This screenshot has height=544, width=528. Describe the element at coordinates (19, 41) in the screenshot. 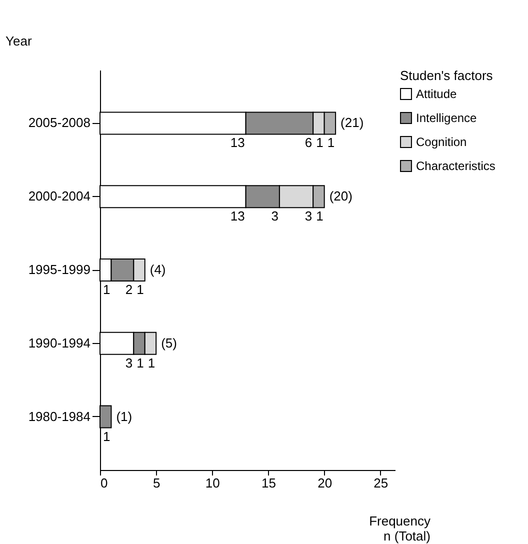

I see `y-axis-title: Year` at that location.